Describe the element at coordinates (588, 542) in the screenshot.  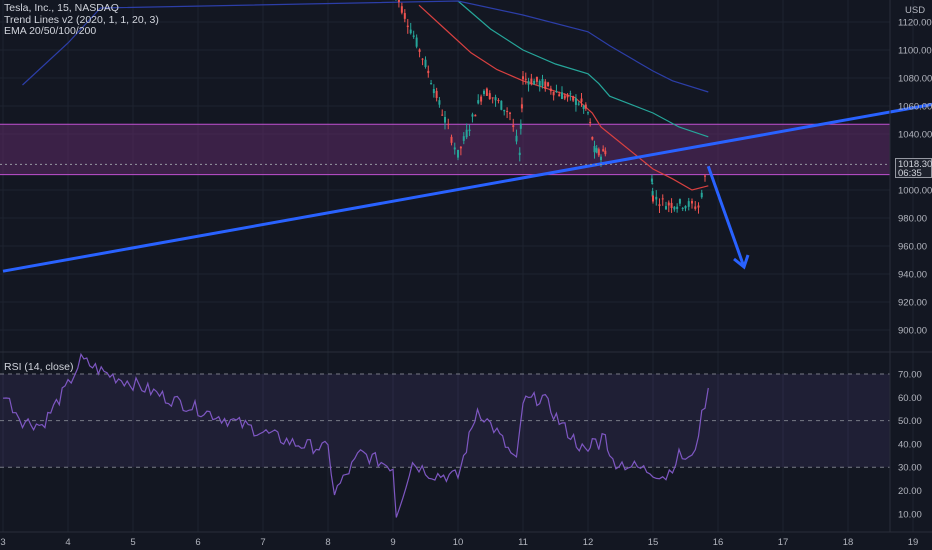
I see `time-tick-label: 12` at that location.